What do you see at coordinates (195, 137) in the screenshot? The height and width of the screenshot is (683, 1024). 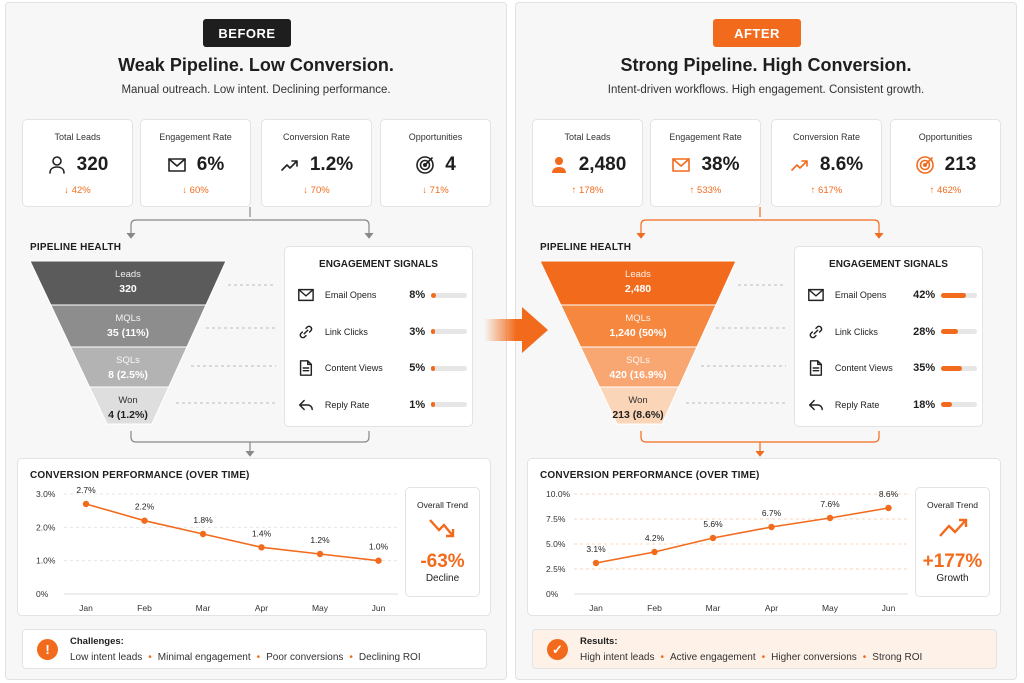 I see `kpi-label: Engagement Rate` at bounding box center [195, 137].